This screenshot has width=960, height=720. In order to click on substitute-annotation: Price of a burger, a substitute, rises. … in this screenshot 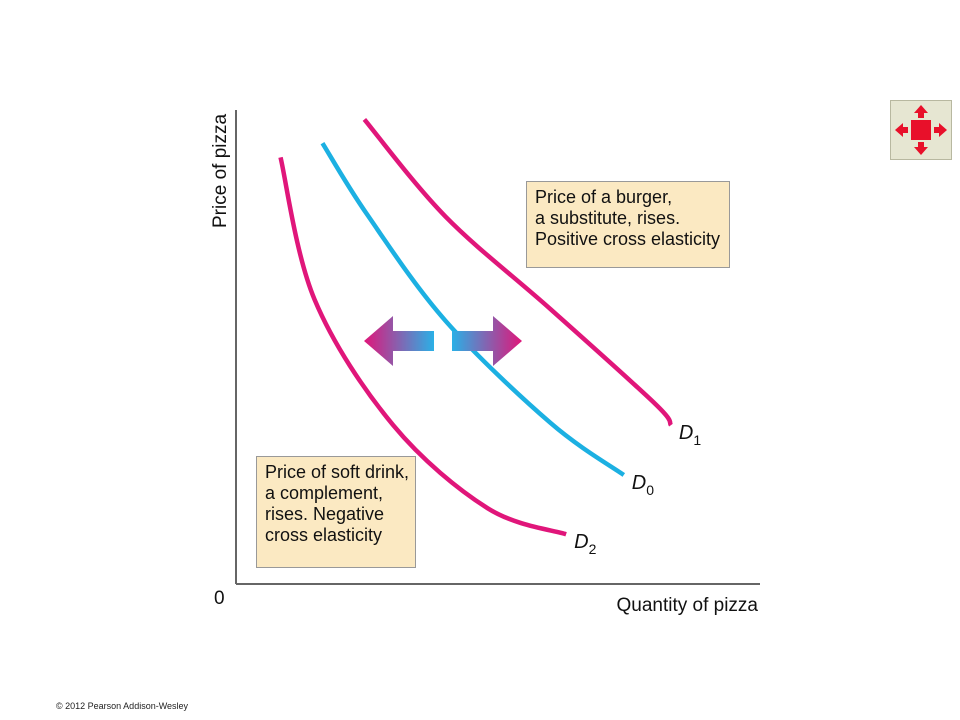, I will do `click(628, 224)`.